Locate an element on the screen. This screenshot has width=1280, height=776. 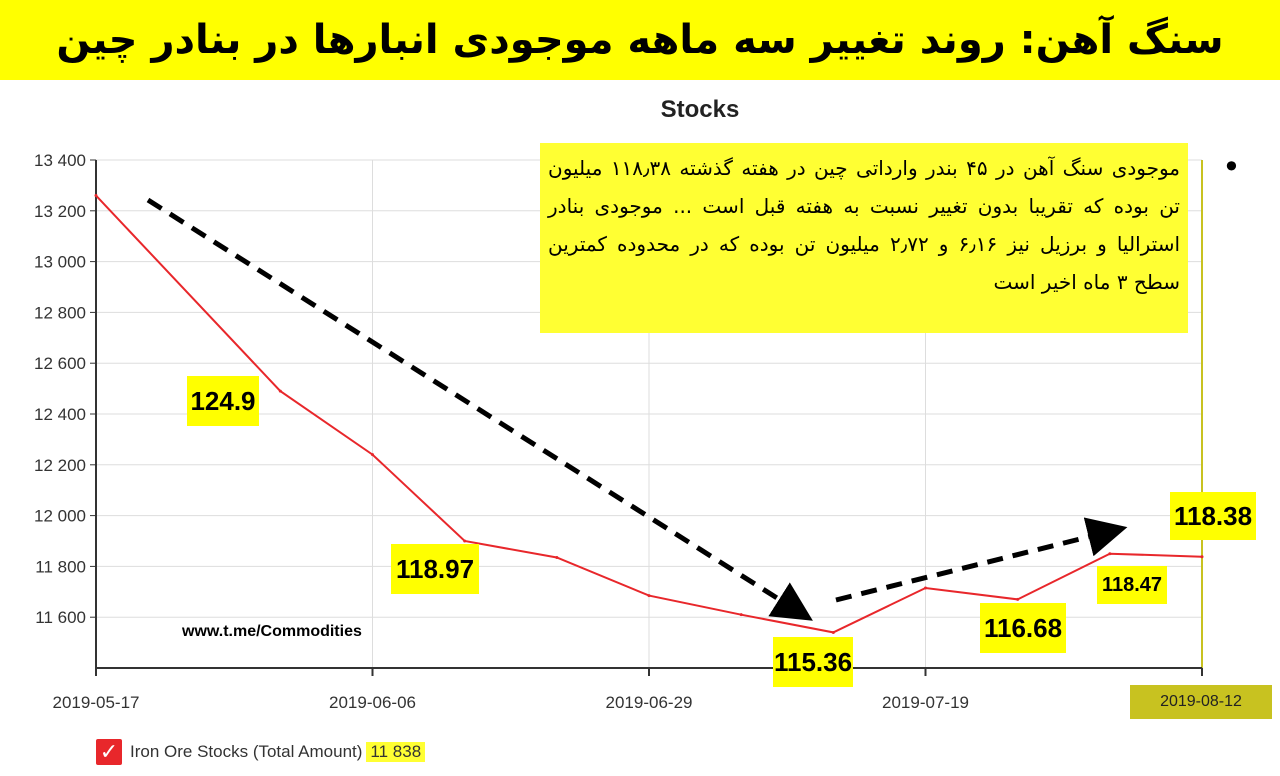
trend-arrow-up is located at coordinates (981, 560).